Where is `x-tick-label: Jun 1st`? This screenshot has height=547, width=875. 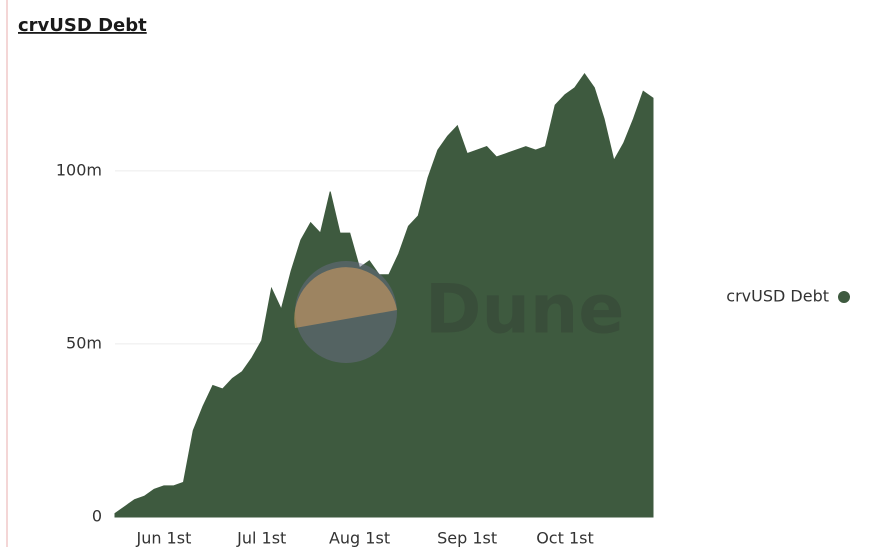
x-tick-label: Jun 1st is located at coordinates (163, 538).